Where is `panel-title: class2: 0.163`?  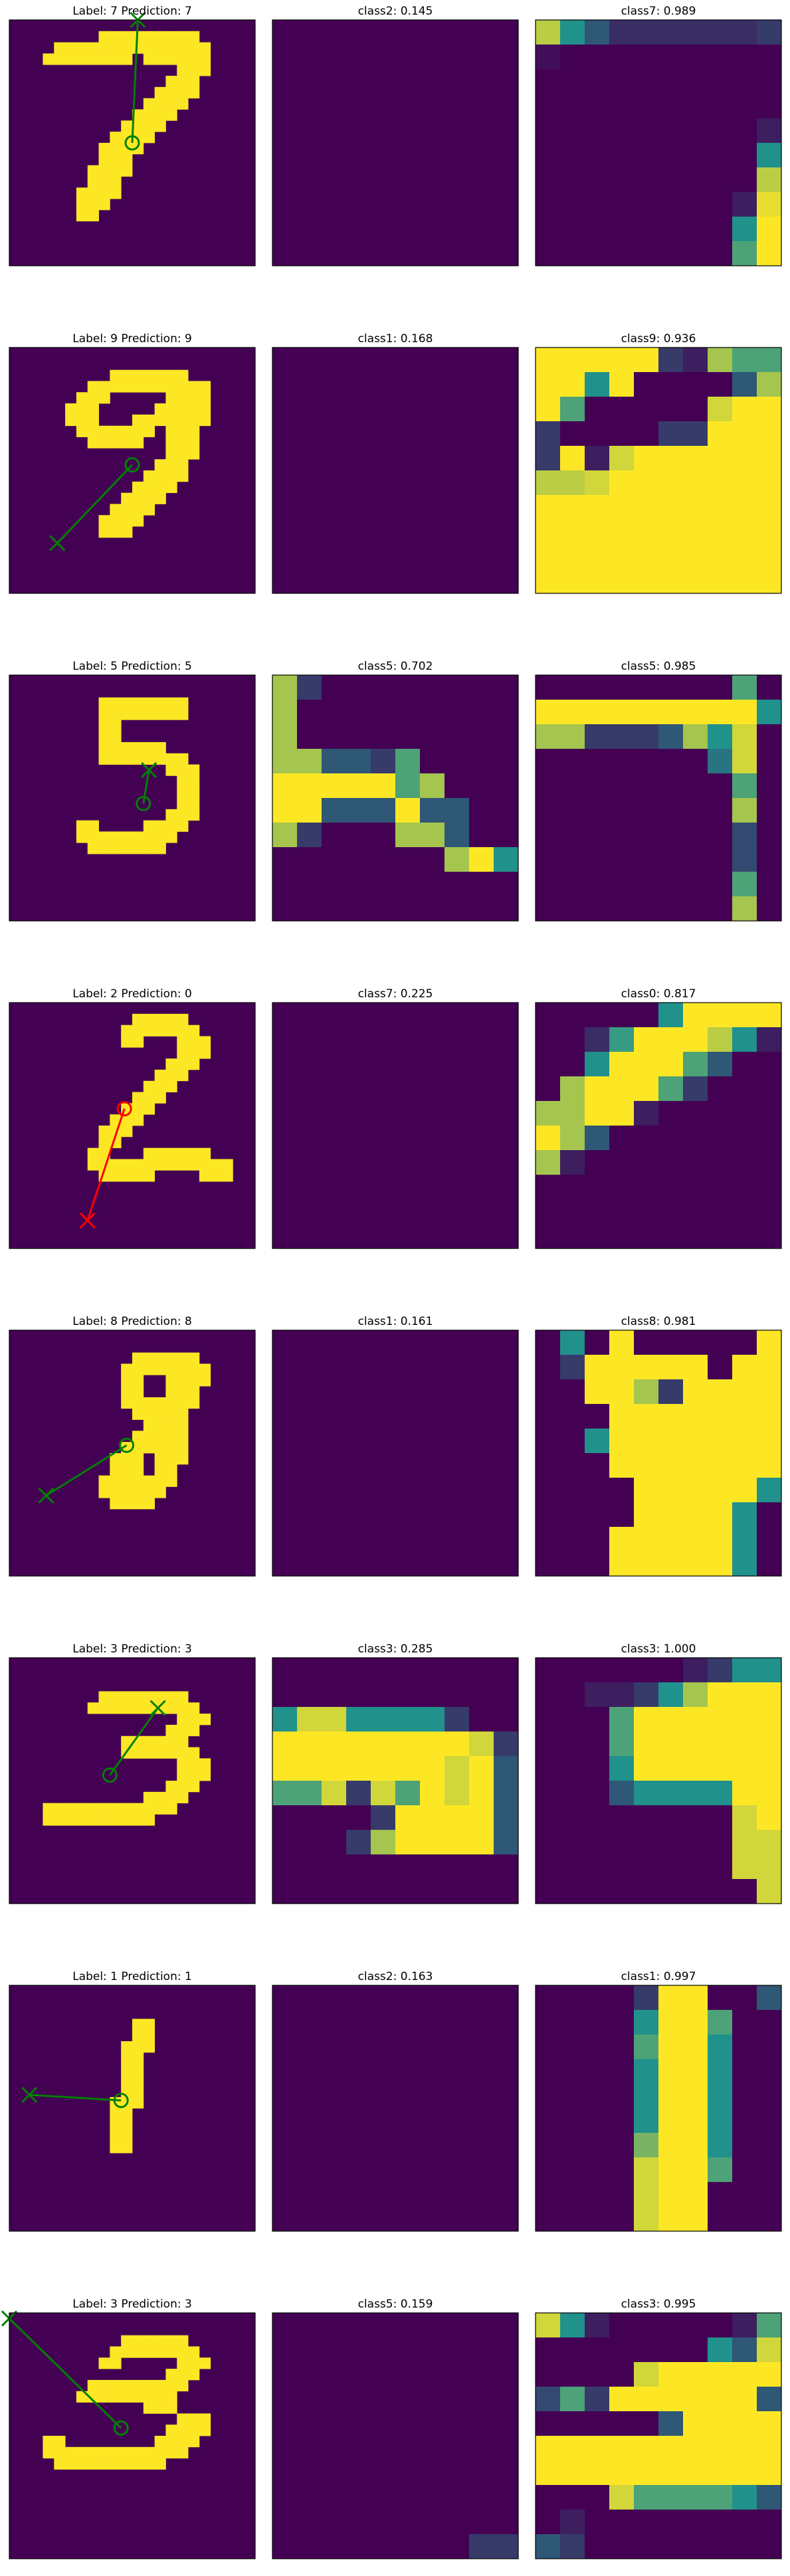
panel-title: class2: 0.163 is located at coordinates (396, 1977).